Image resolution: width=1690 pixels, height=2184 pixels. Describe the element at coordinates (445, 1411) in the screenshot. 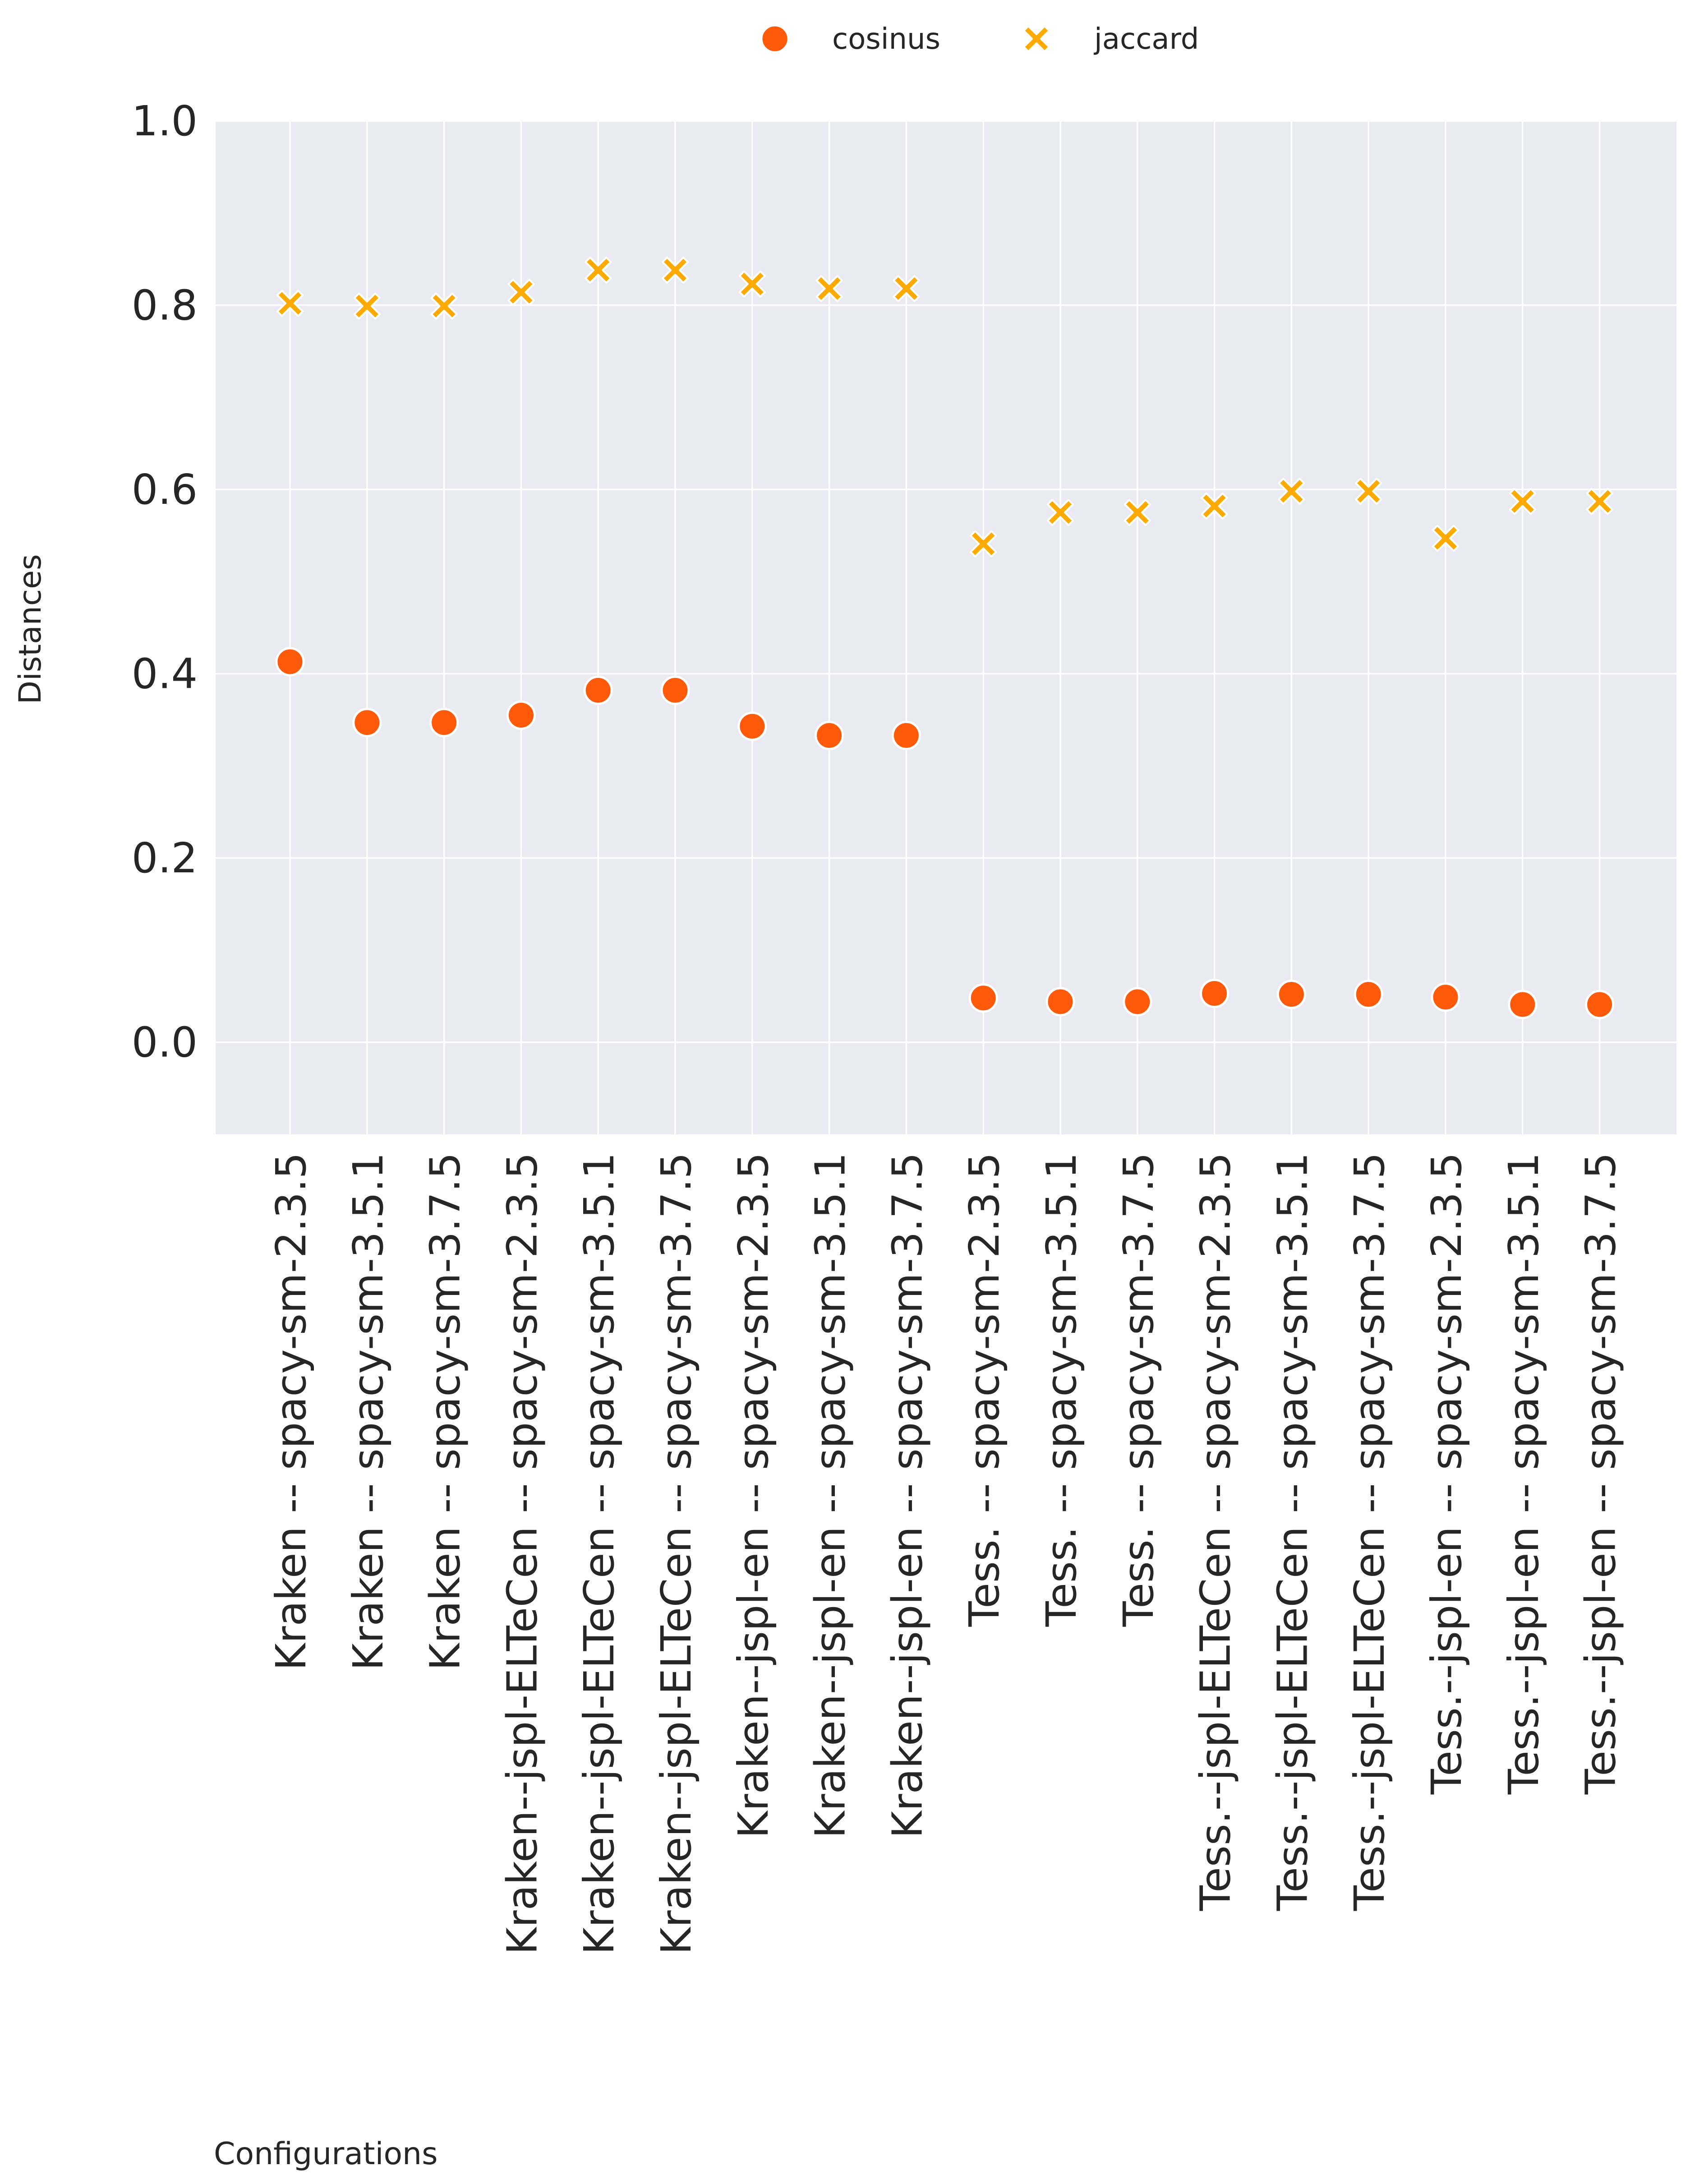

I see `x-tick-label: Kraken -- spacy-sm-3.7.5` at that location.